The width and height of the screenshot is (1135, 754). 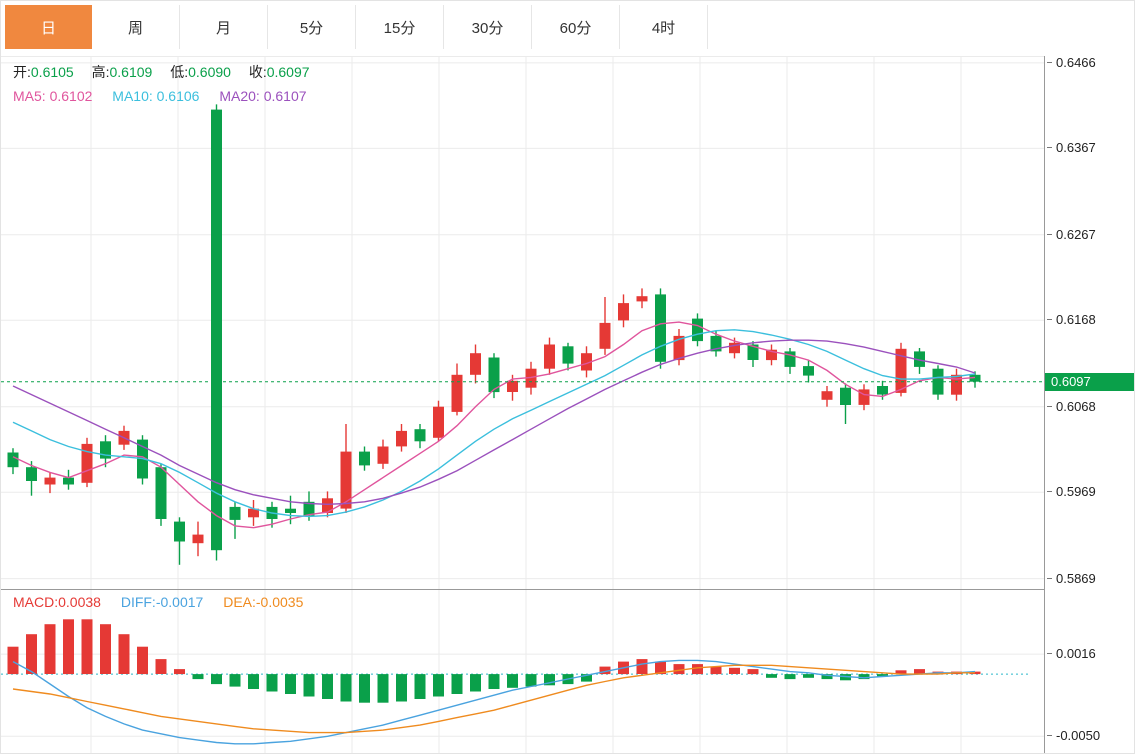 I want to click on price-axis-label: 0.6267, so click(x=1071, y=234).